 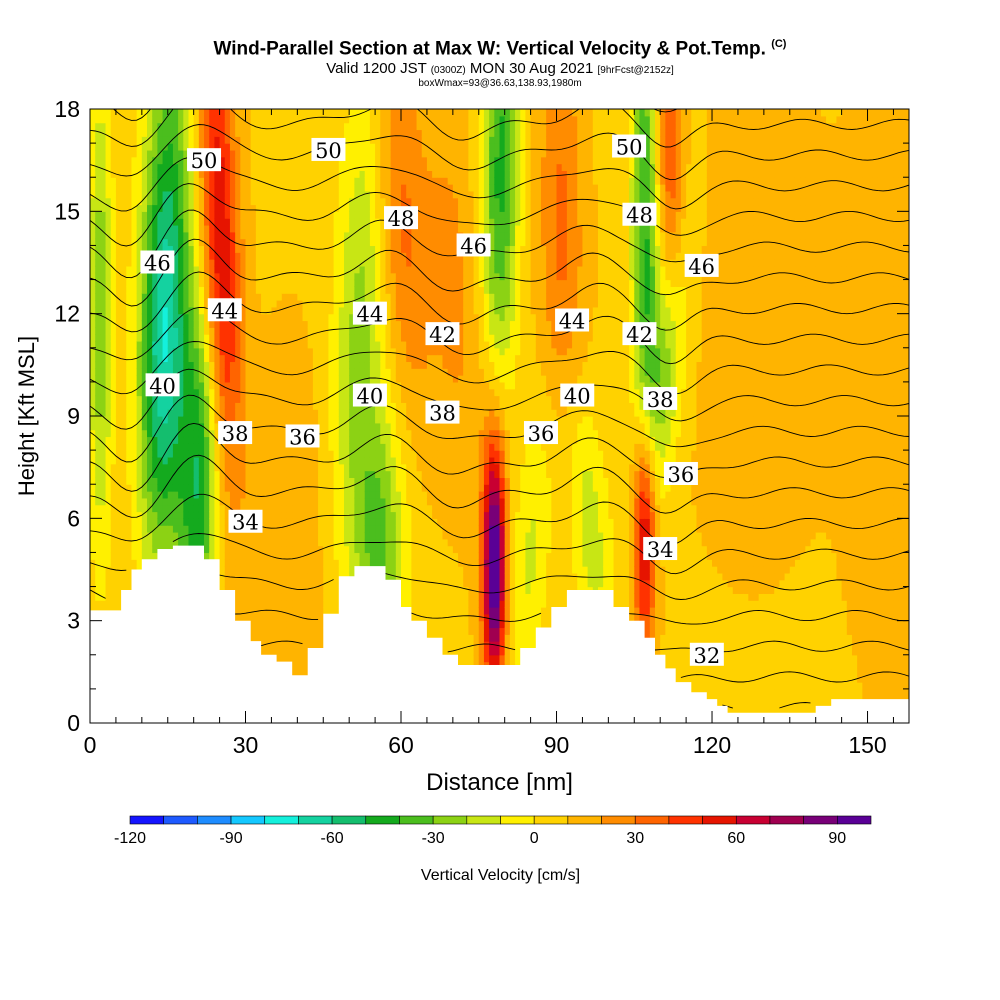 I want to click on y-tick-label: 9, so click(x=73, y=416).